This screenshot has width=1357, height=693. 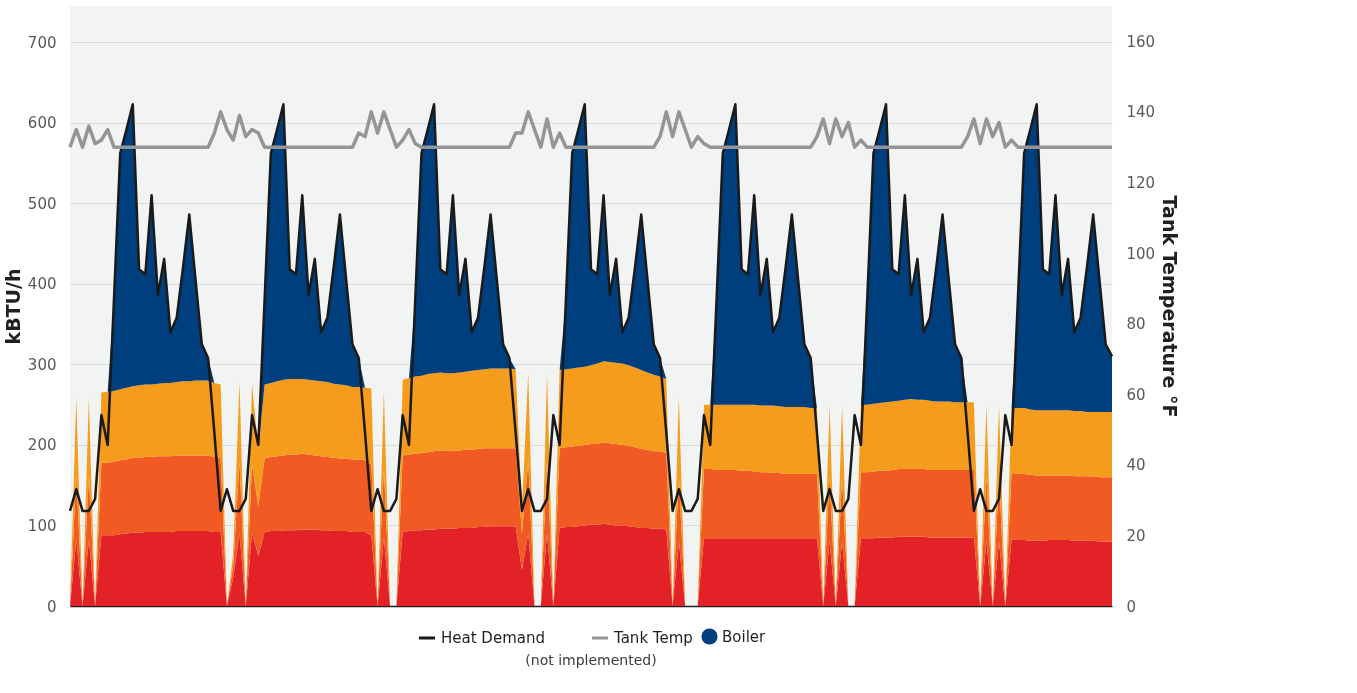 I want to click on legend-label: Boiler, so click(x=744, y=636).